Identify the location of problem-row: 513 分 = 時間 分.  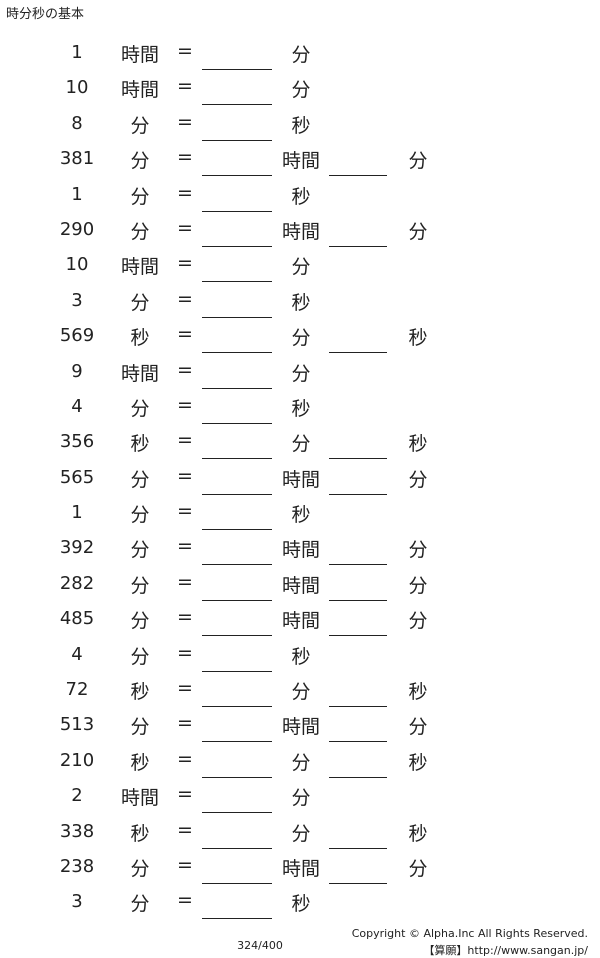
(300, 725).